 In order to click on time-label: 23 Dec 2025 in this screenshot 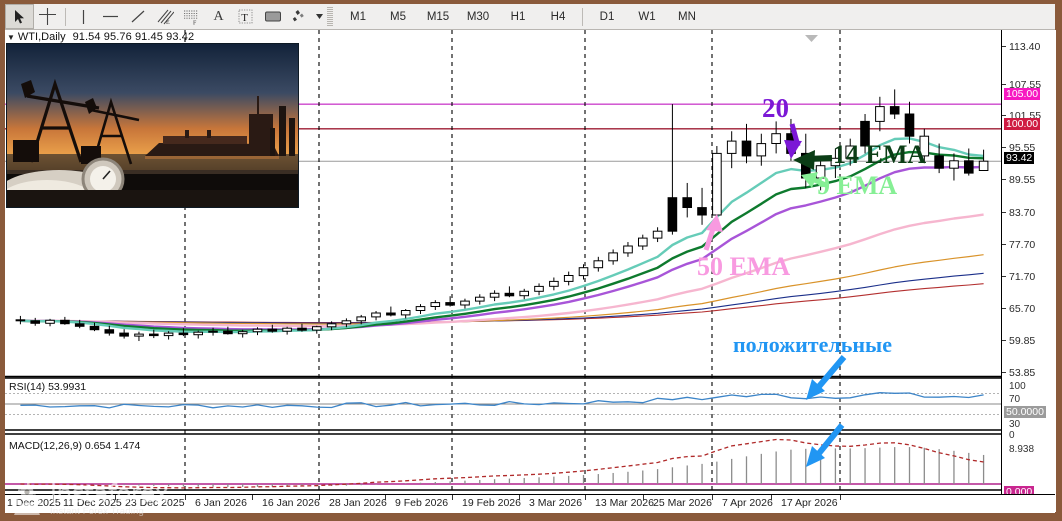, I will do `click(155, 503)`.